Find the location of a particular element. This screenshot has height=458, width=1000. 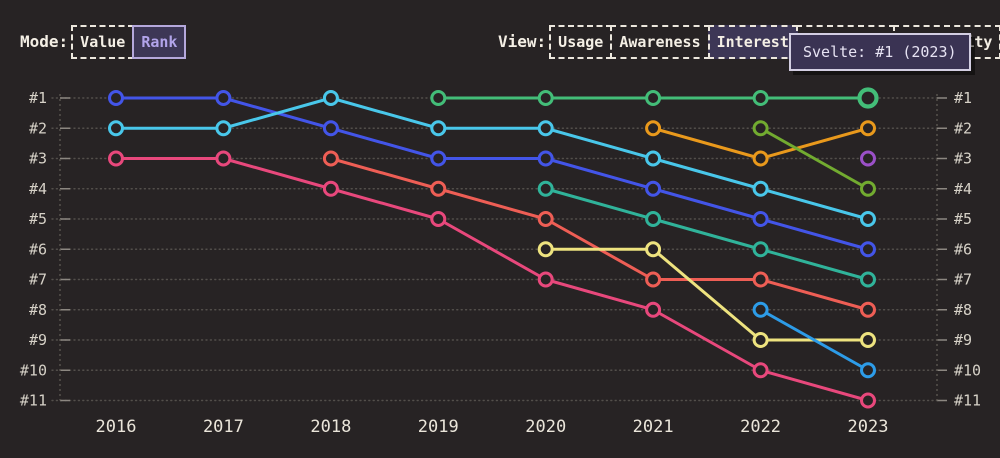

rank-label-left: #10 is located at coordinates (33, 370).